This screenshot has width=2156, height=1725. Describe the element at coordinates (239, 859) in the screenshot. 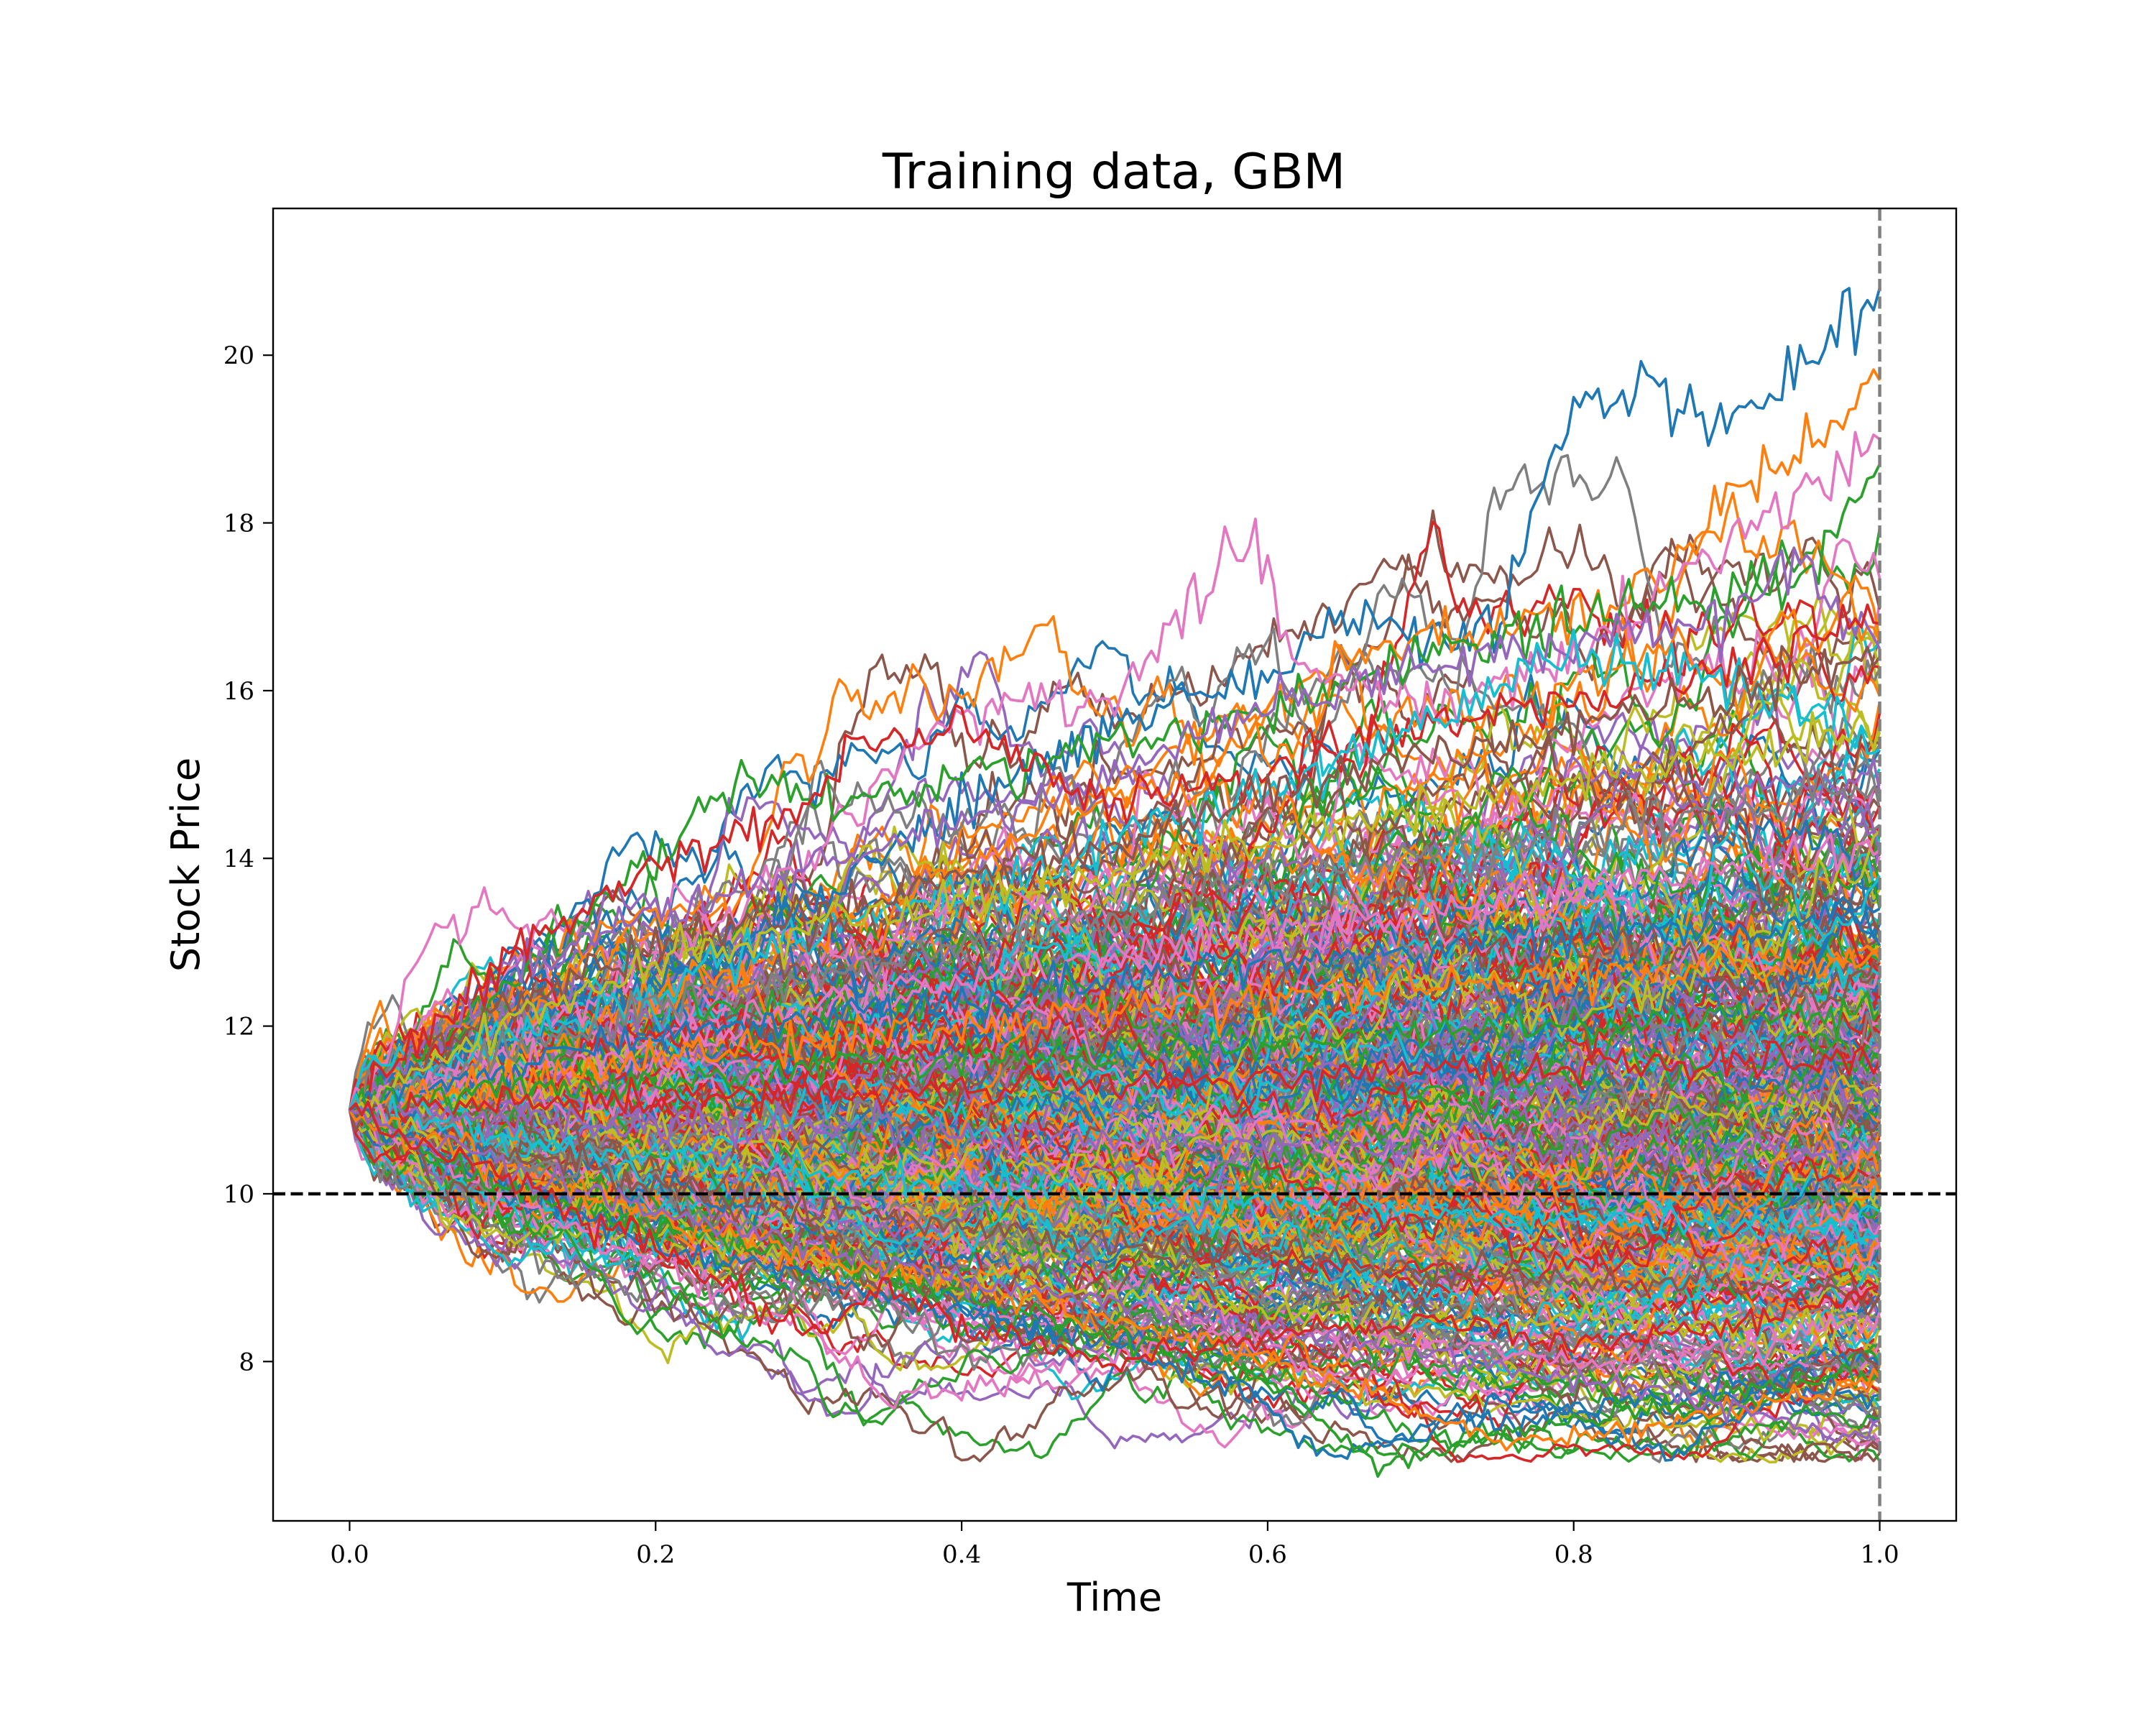

I see `y-tick-label: 14` at that location.